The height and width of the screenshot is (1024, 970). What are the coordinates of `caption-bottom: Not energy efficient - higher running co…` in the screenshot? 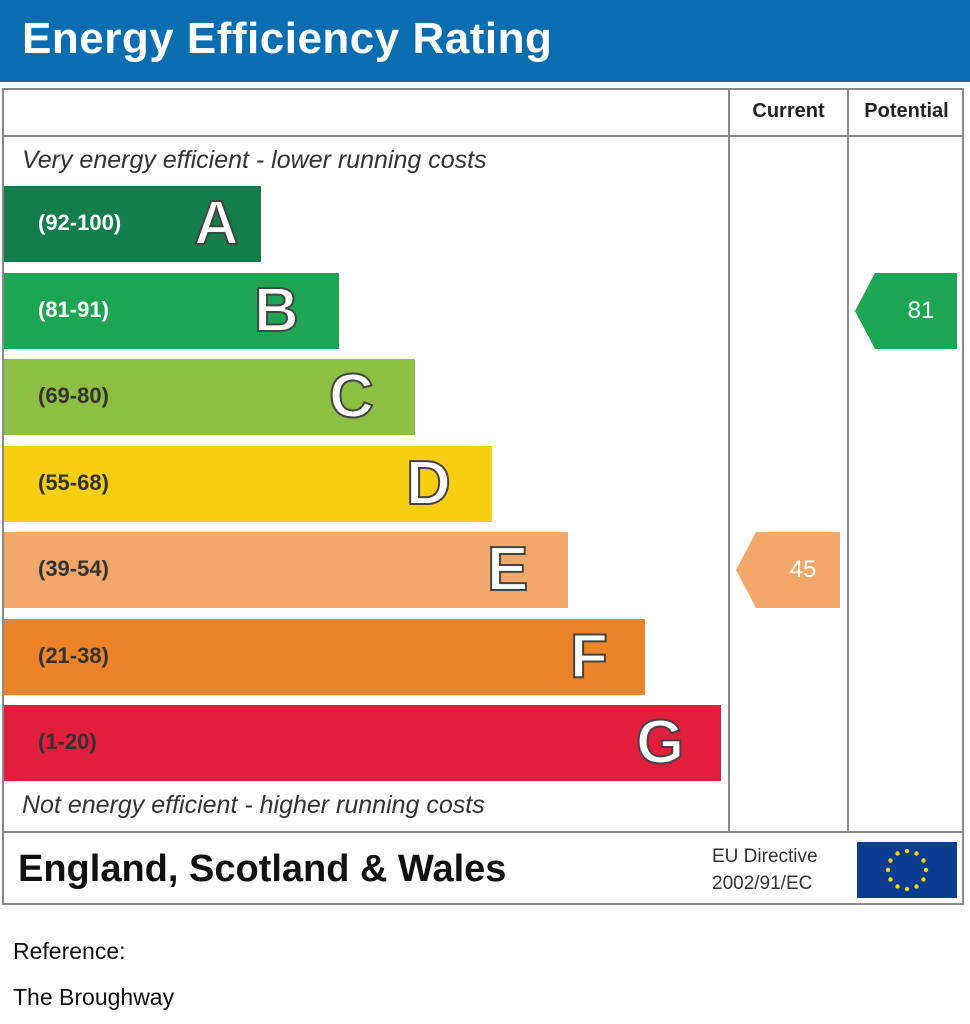 It's located at (253, 805).